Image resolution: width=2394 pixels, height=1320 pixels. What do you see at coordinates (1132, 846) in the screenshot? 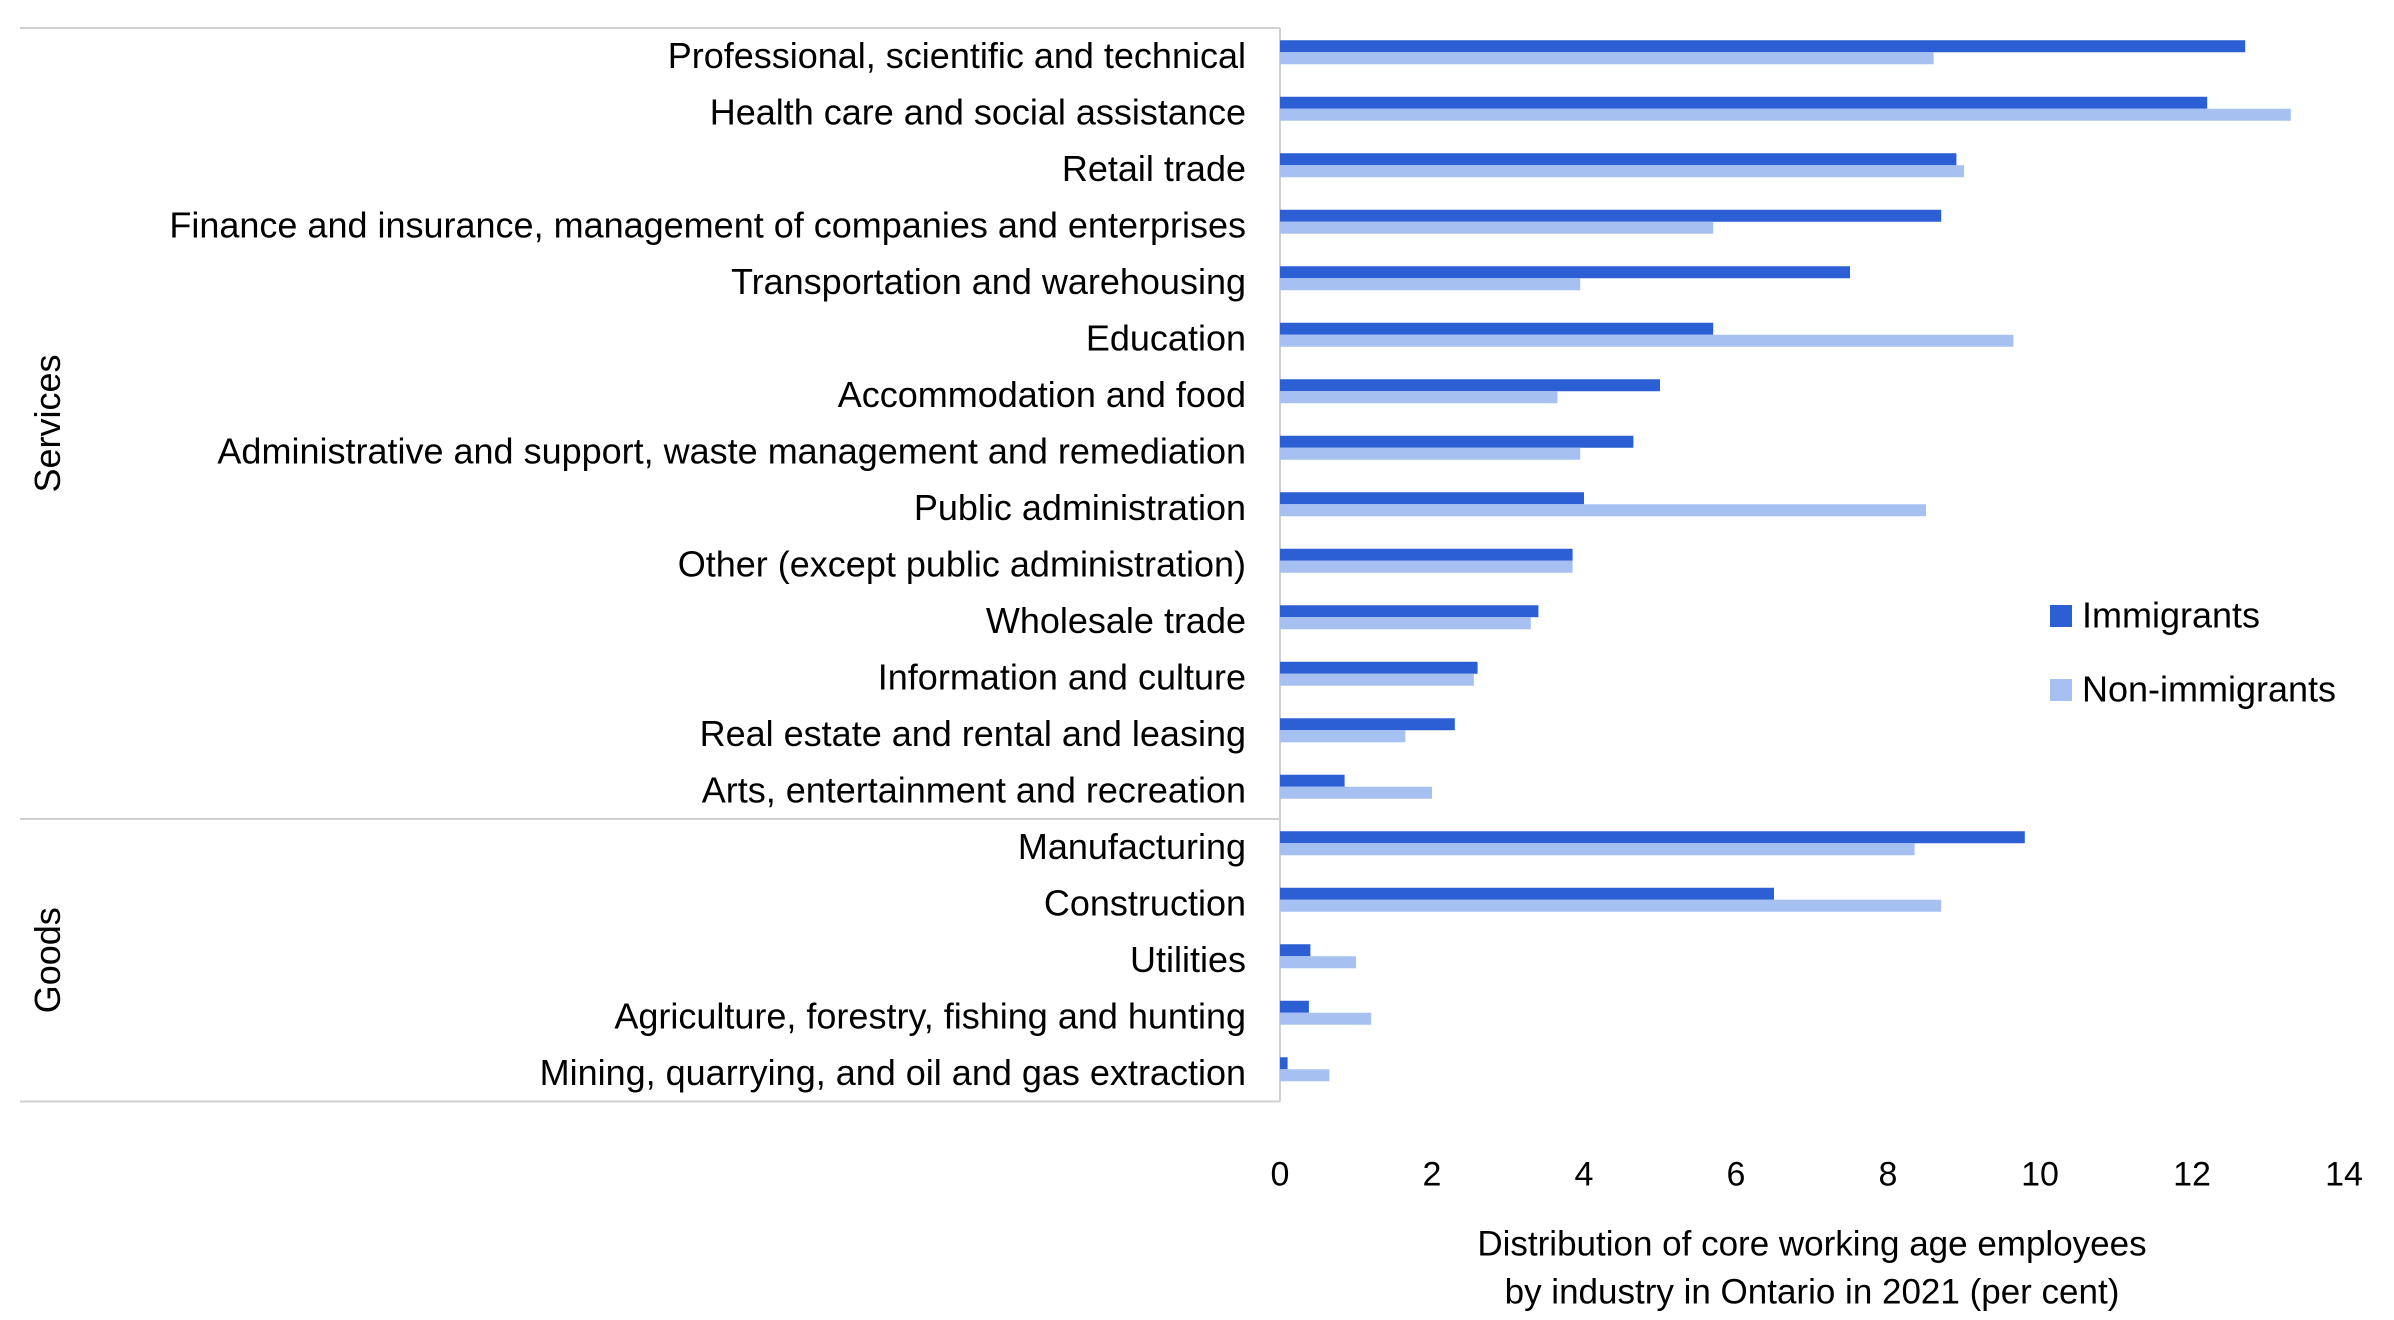
I see `category-label: Manufacturing` at bounding box center [1132, 846].